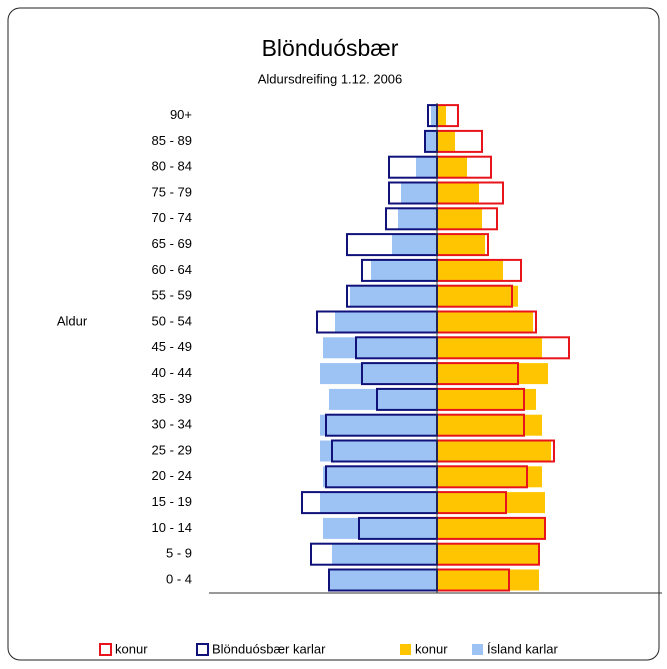 Image resolution: width=667 pixels, height=669 pixels. I want to click on y-tick-label: 35 - 39, so click(172, 398).